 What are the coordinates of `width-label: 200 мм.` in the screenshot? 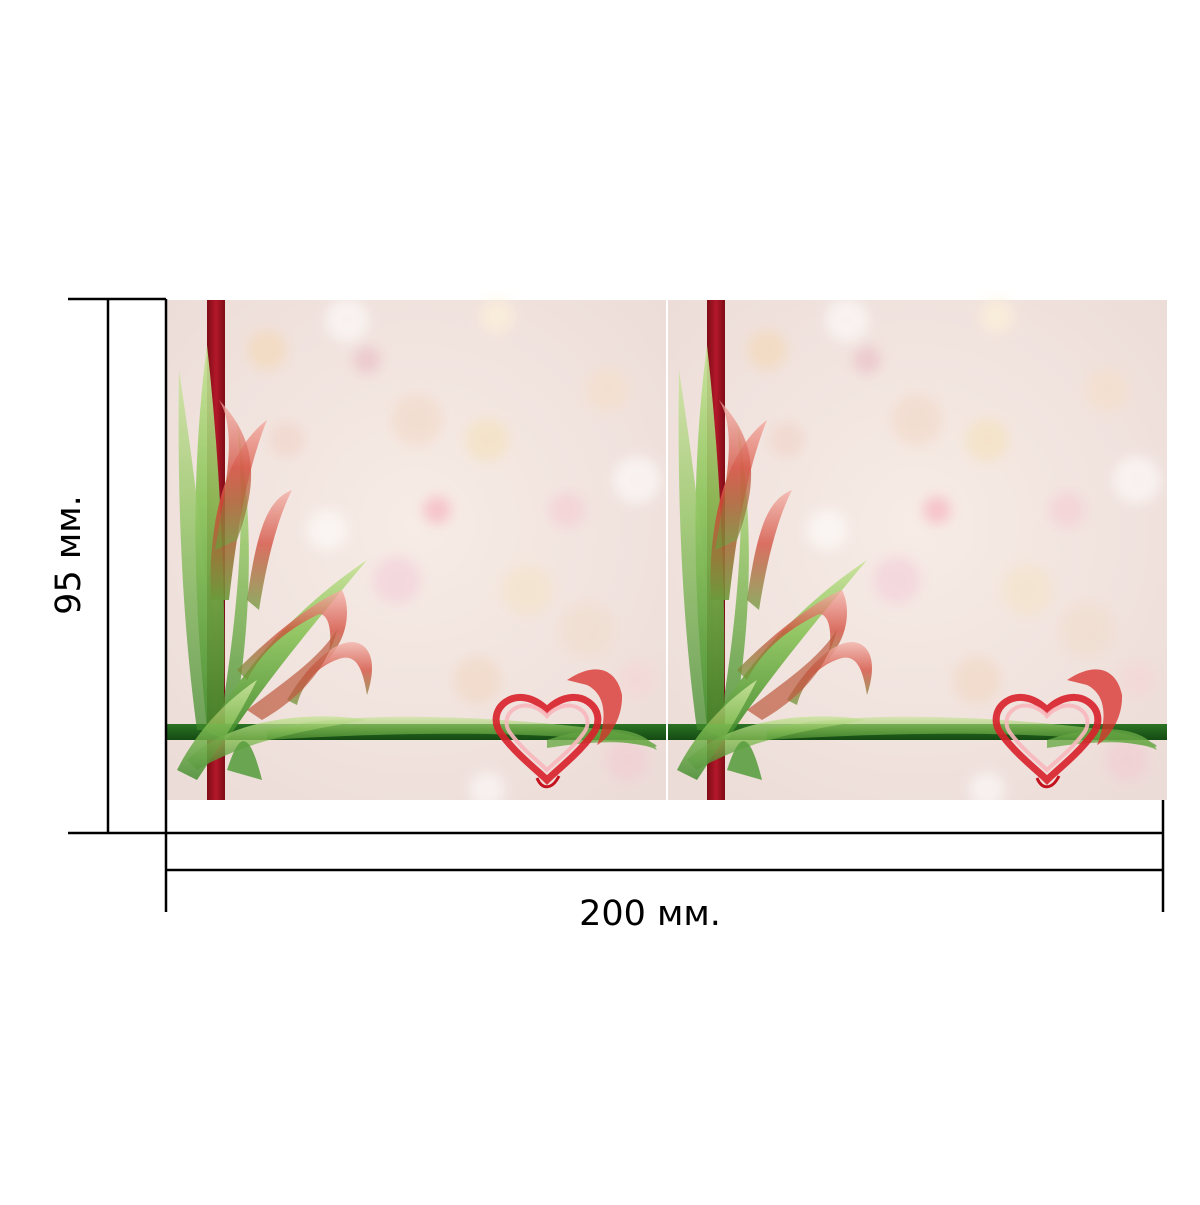 It's located at (650, 914).